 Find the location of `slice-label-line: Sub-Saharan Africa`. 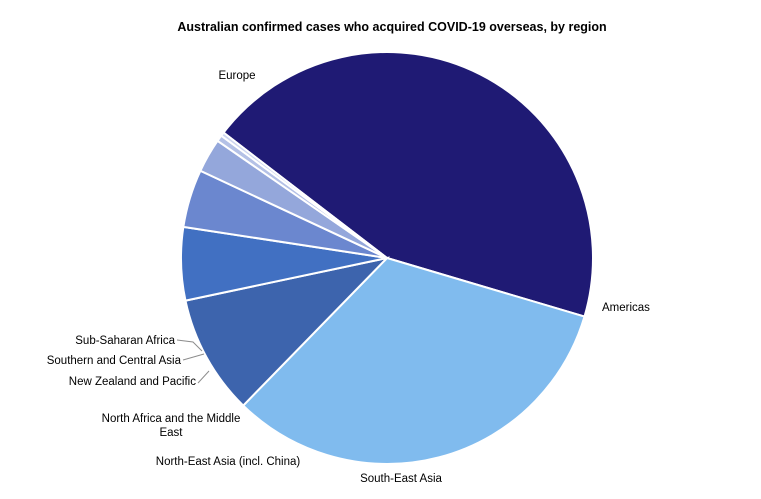

slice-label-line: Sub-Saharan Africa is located at coordinates (125, 341).